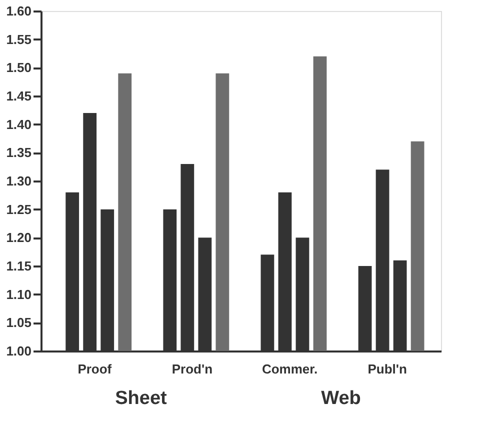  I want to click on y-tick-label: 1.05, so click(19, 322).